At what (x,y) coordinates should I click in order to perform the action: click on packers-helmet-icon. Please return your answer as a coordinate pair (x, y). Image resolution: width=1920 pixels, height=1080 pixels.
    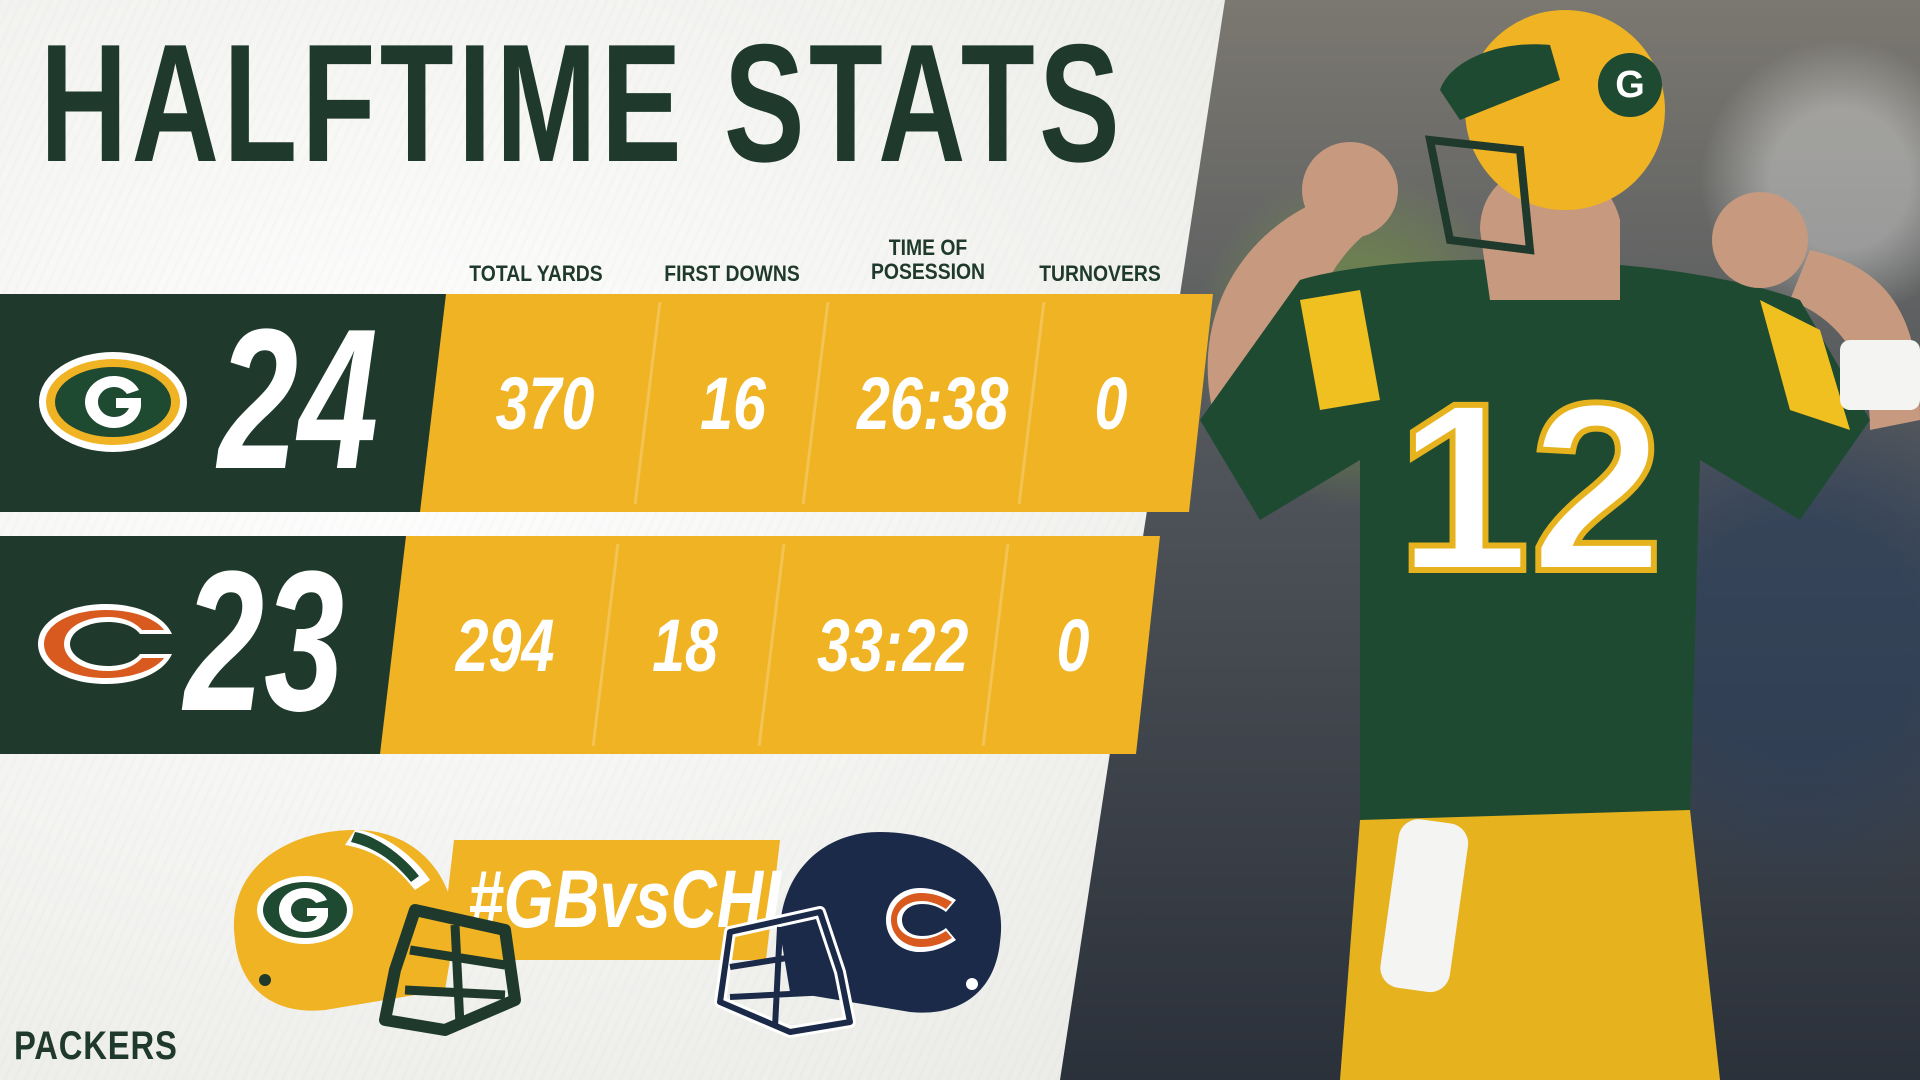
    Looking at the image, I should click on (377, 933).